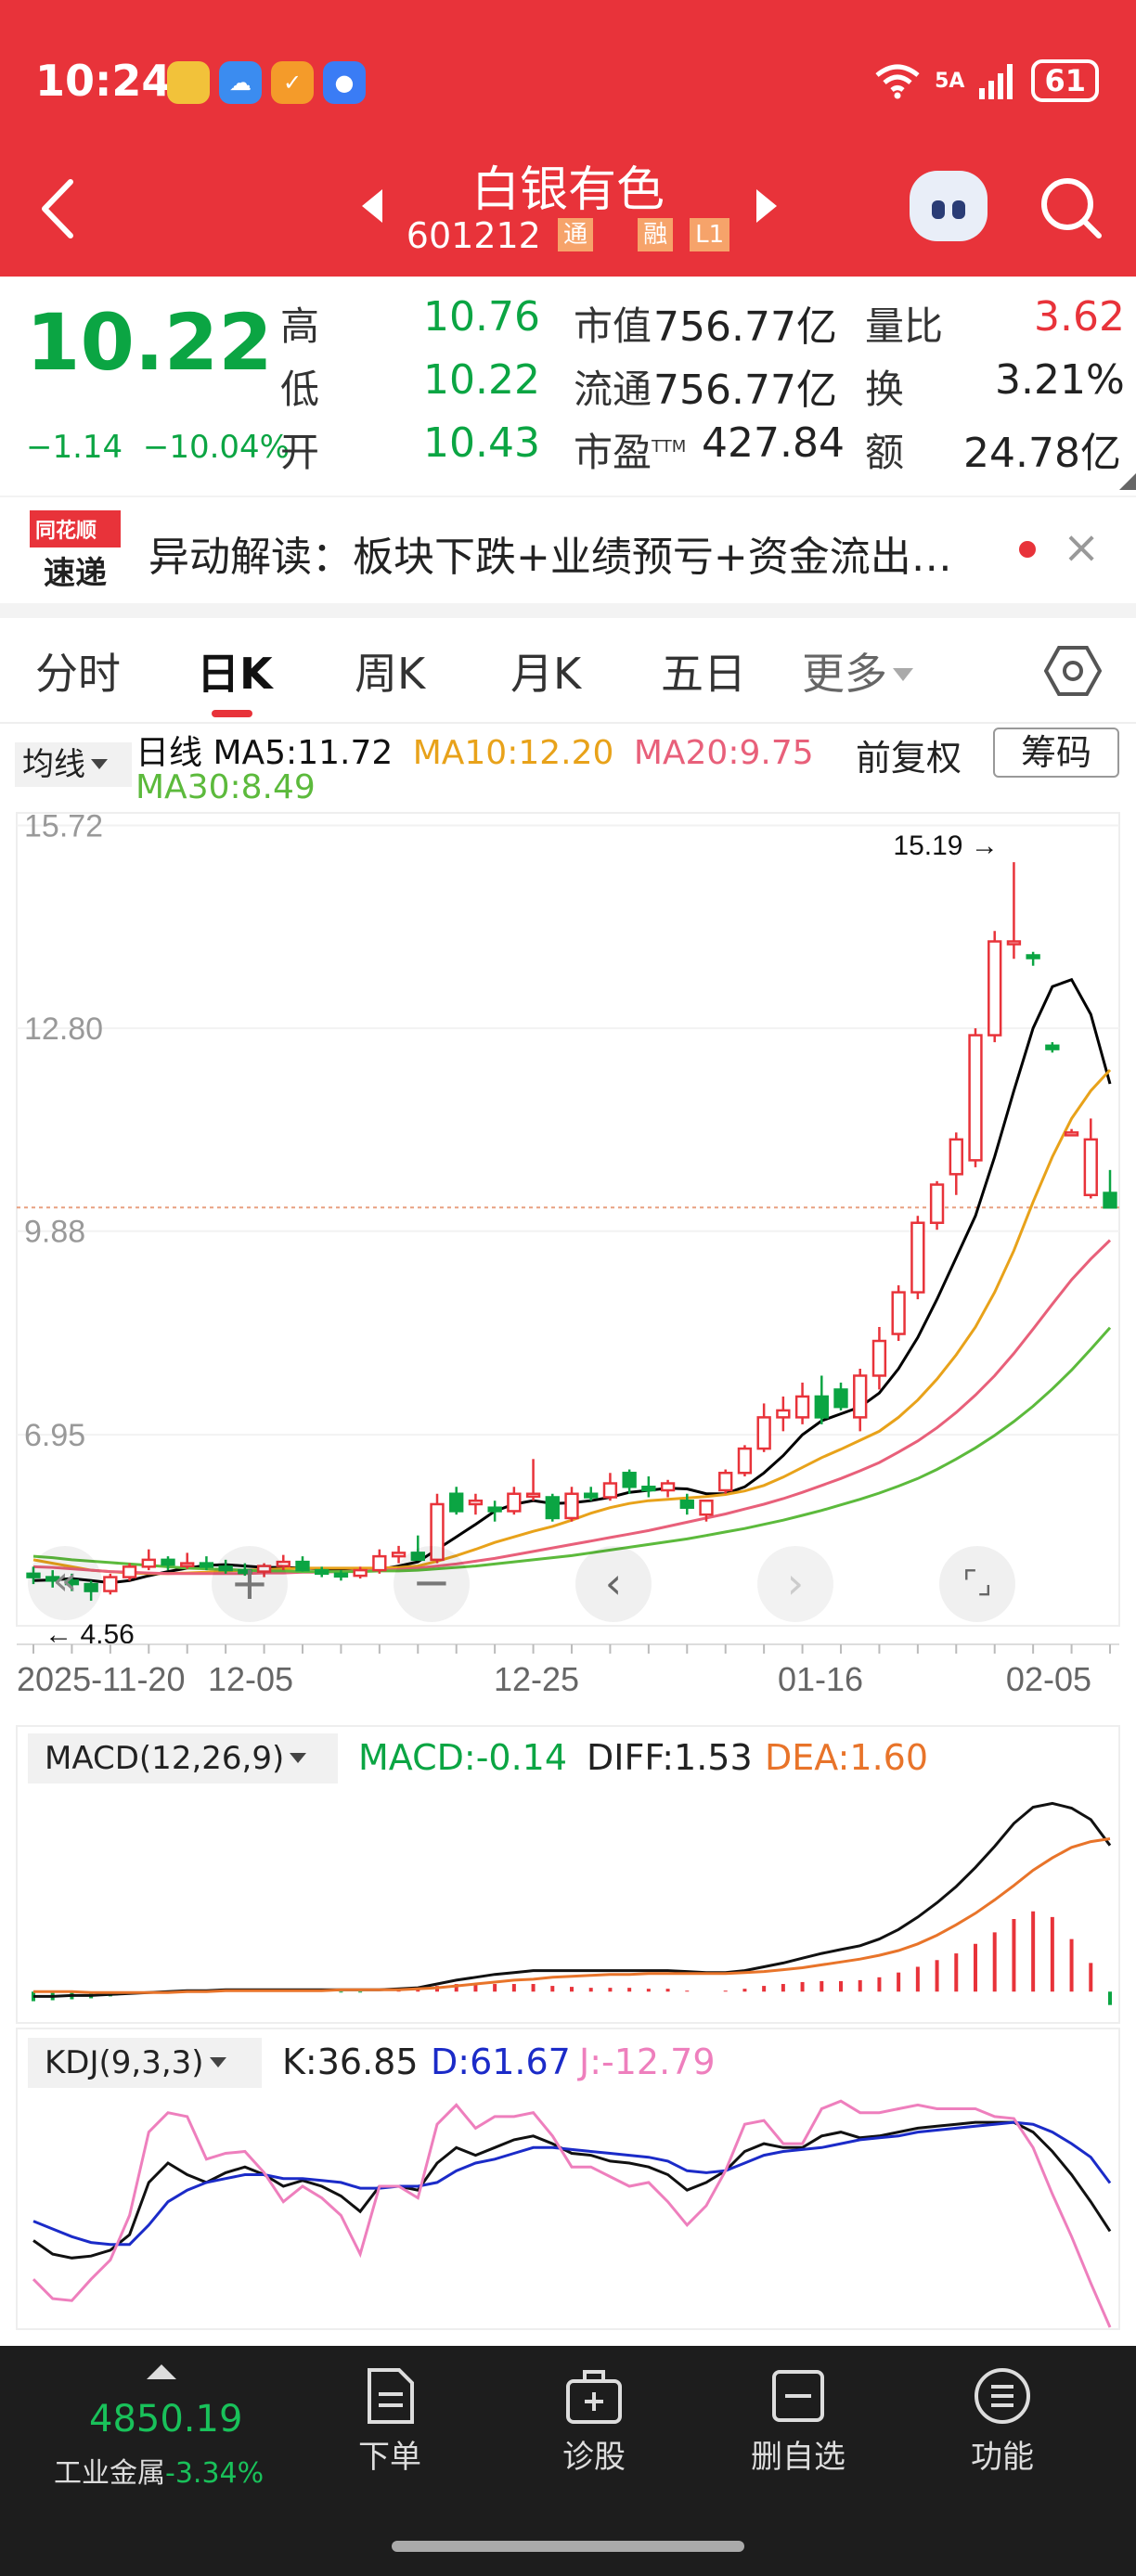  I want to click on prev-candle-icon: ‹, so click(613, 1584).